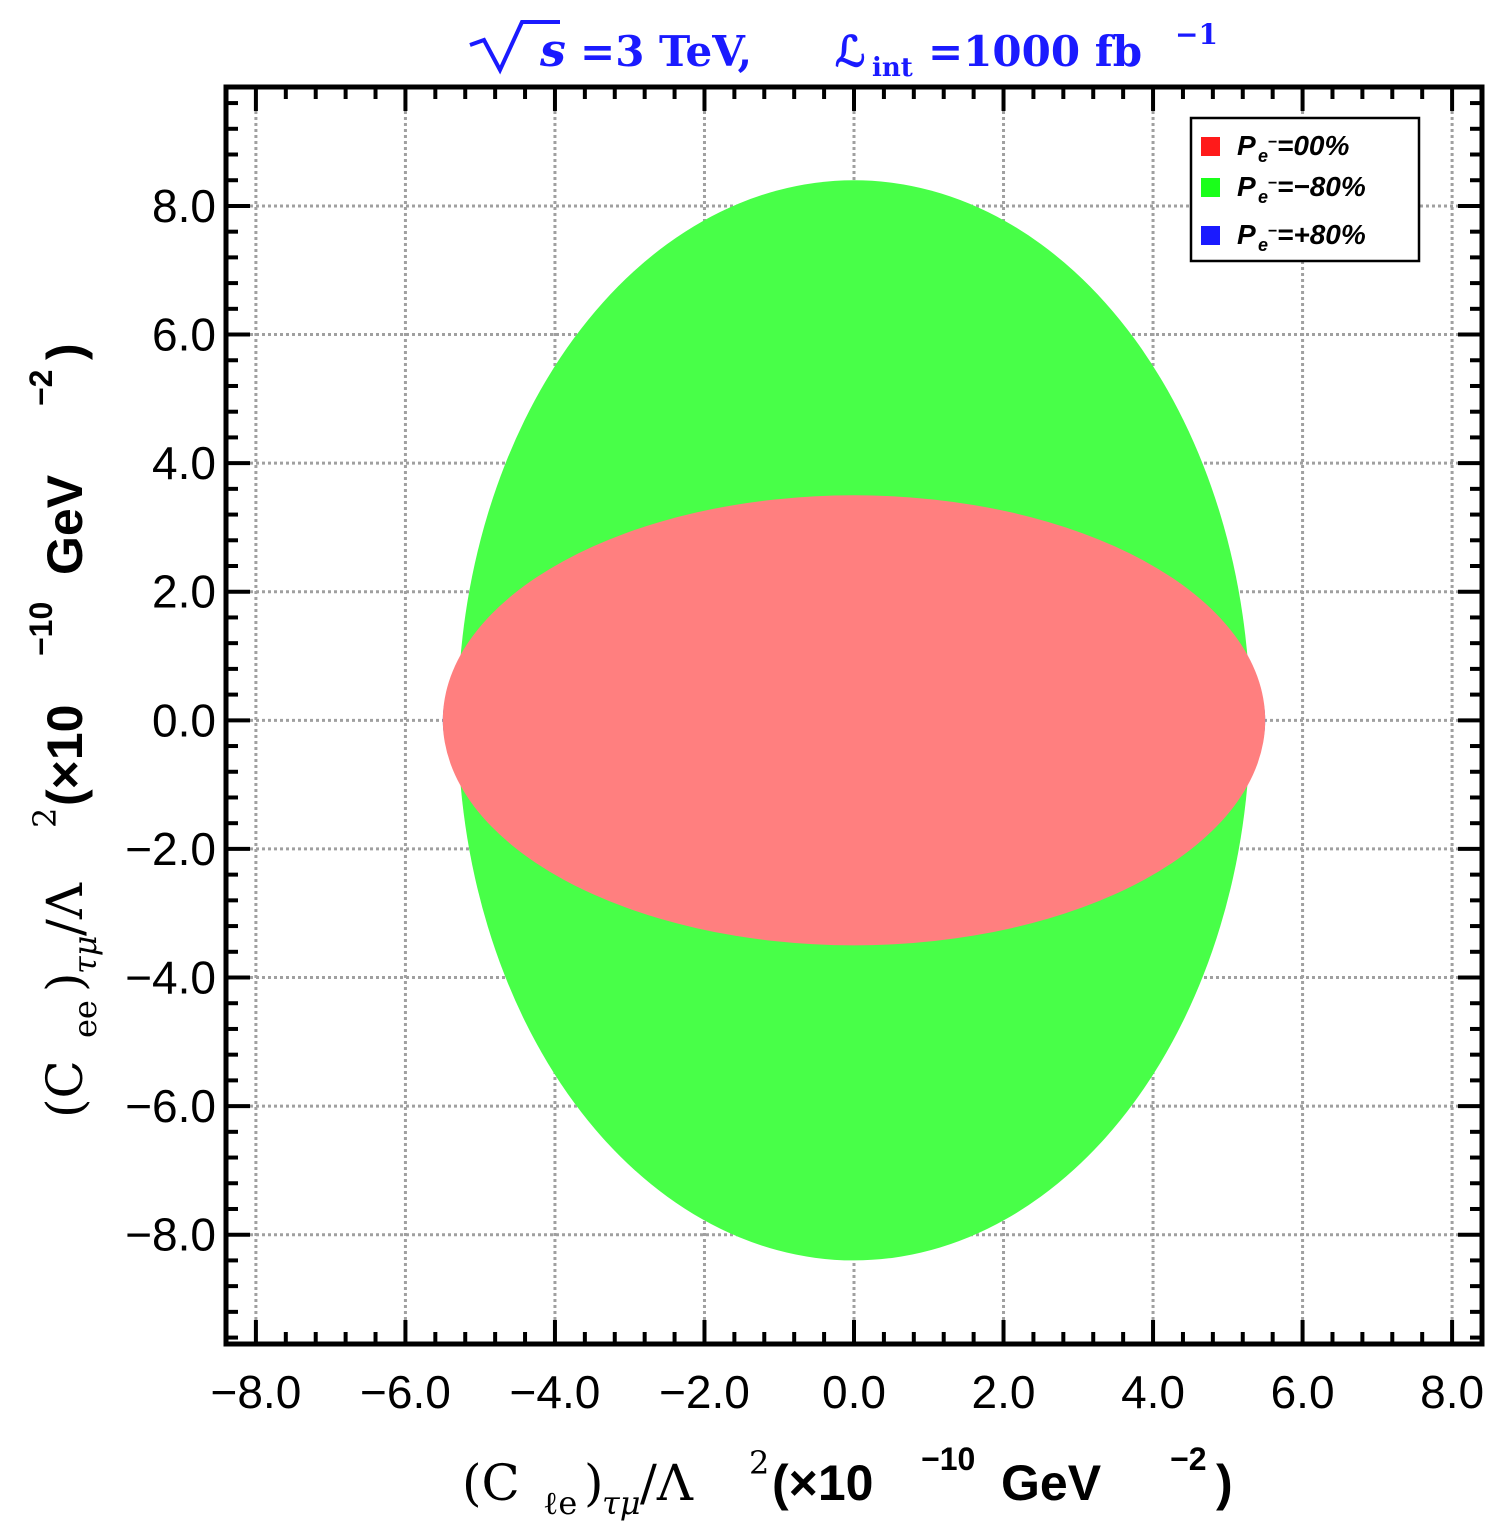  I want to click on xlabel-units-tail: GeV, so click(1051, 1483).